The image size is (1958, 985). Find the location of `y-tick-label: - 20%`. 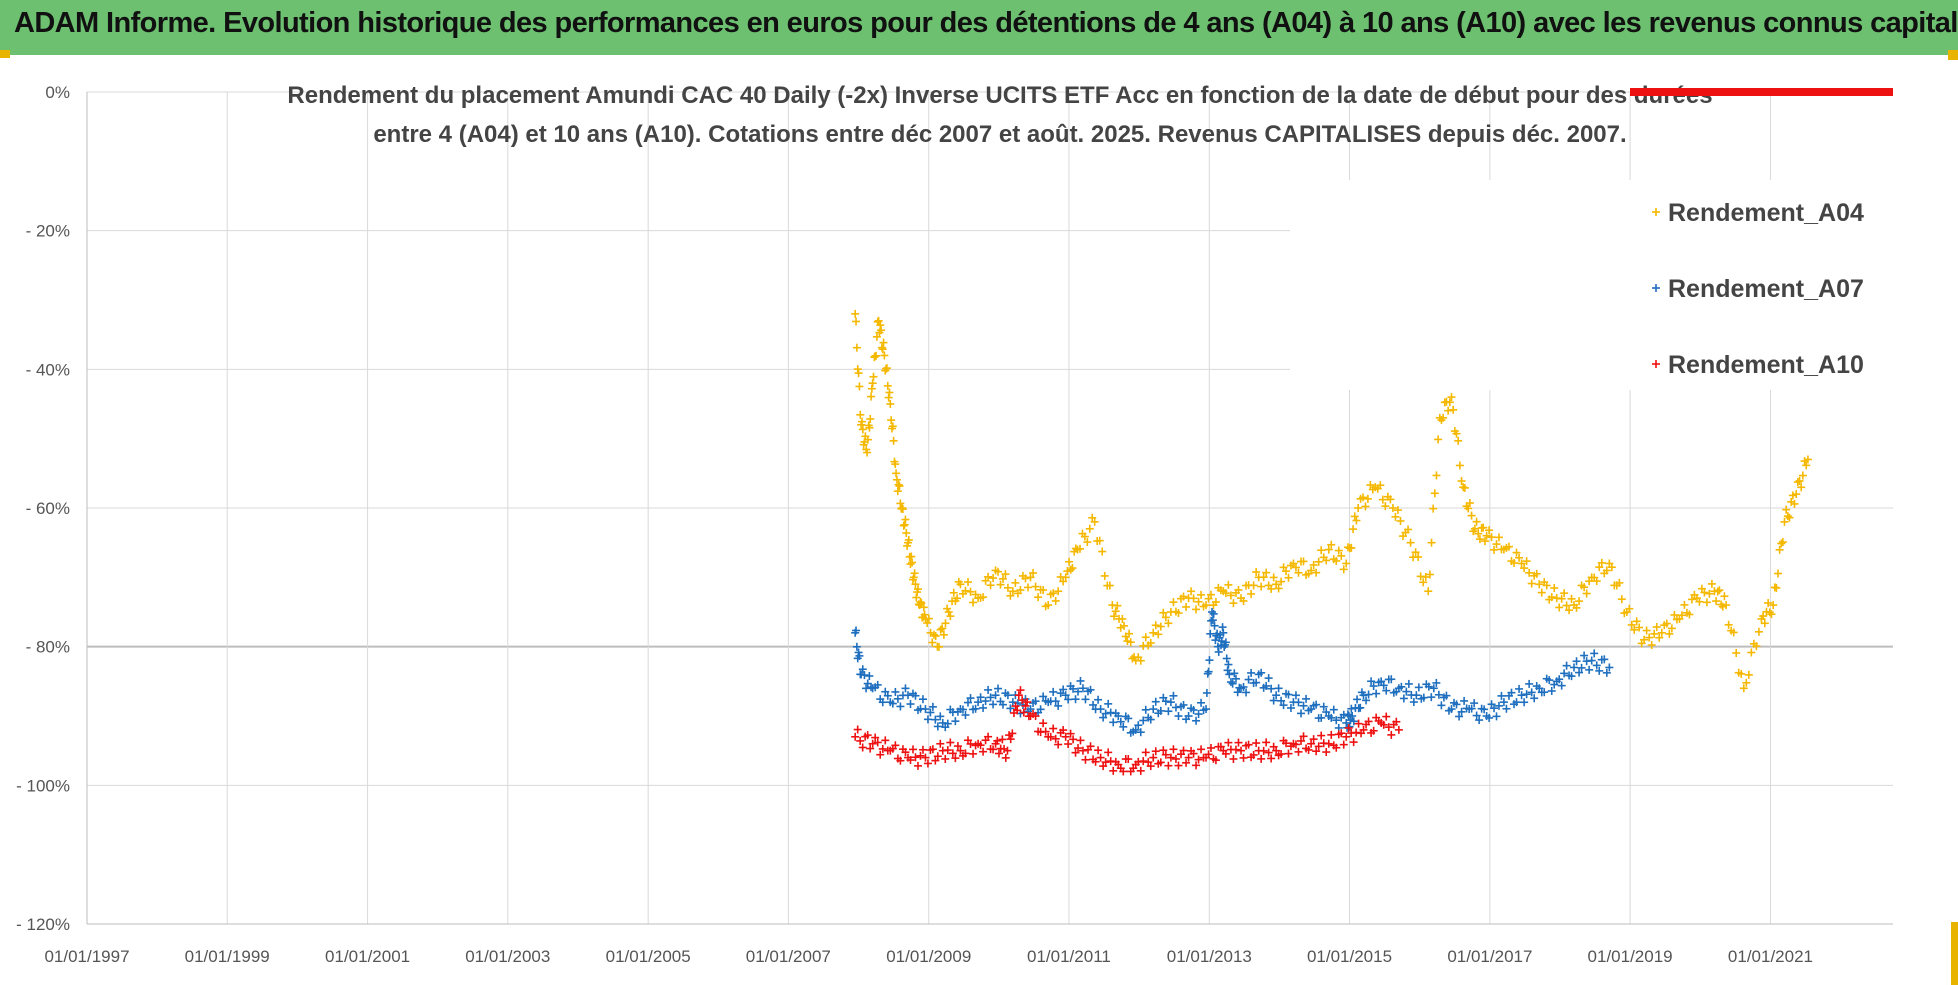

y-tick-label: - 20% is located at coordinates (48, 231).